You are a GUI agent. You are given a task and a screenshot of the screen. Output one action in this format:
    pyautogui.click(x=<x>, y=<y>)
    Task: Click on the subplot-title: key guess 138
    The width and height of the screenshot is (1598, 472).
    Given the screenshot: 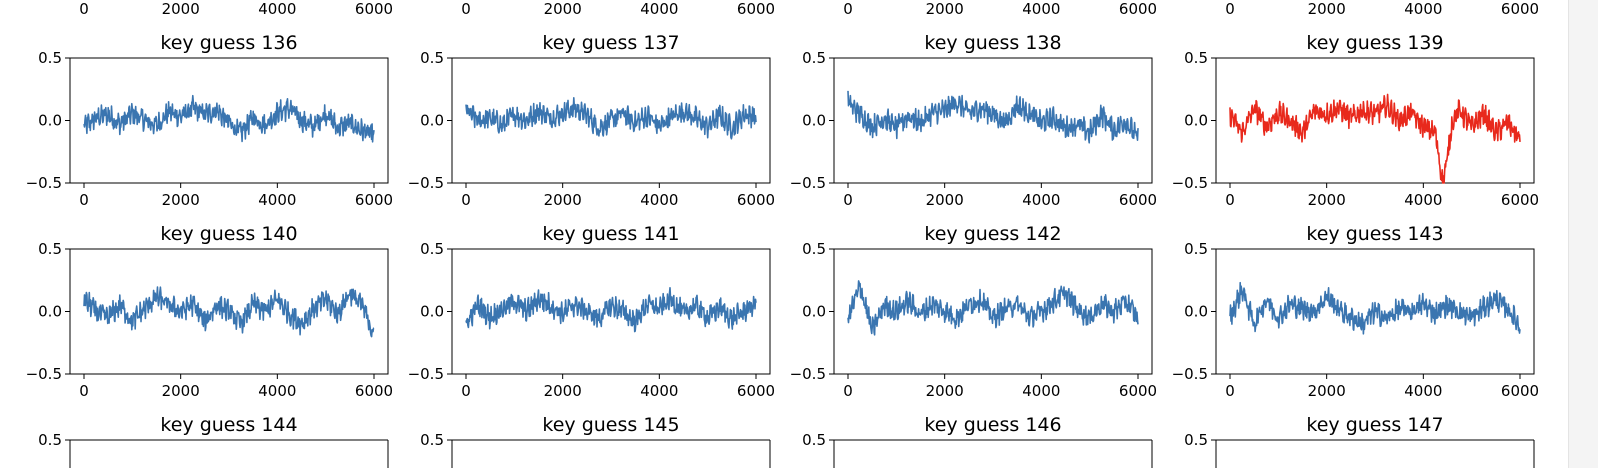 What is the action you would take?
    pyautogui.click(x=992, y=43)
    